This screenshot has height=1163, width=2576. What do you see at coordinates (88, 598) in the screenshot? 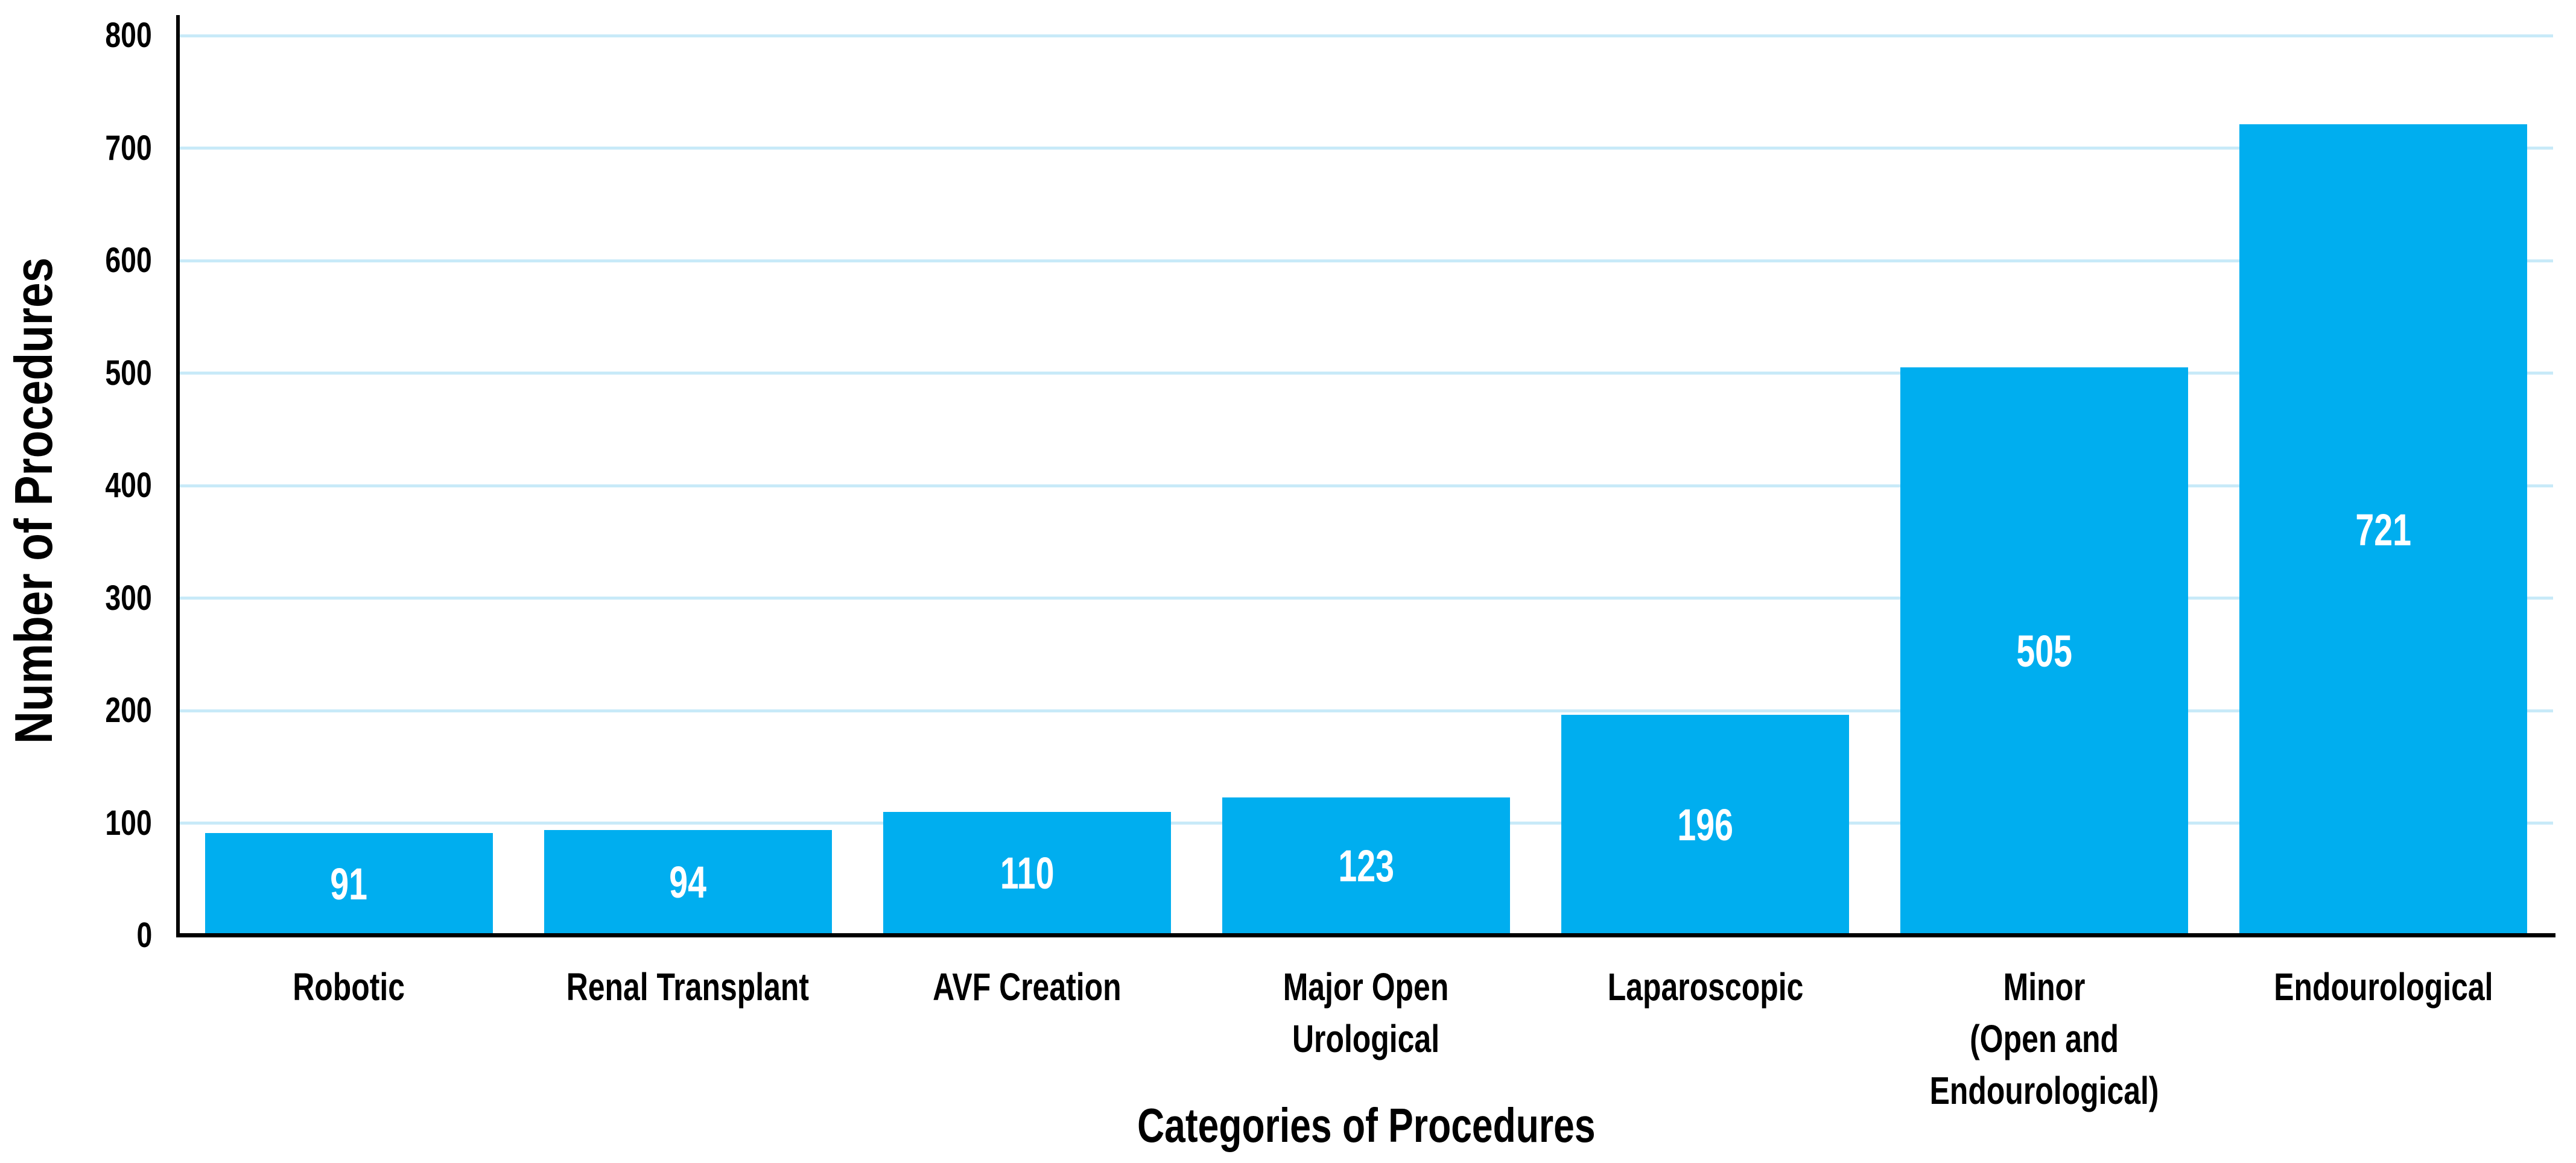
I see `y-tick-label: 300` at bounding box center [88, 598].